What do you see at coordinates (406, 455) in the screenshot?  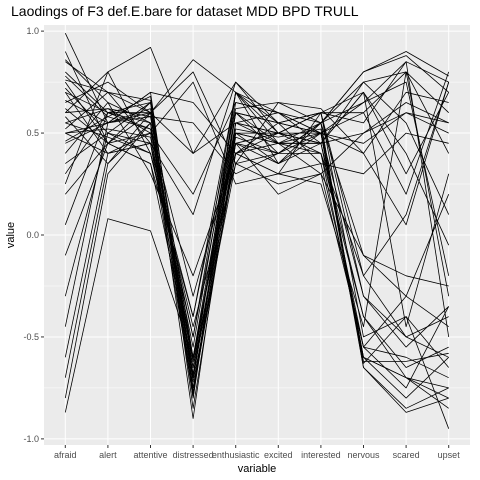 I see `x-tick-label: scared` at bounding box center [406, 455].